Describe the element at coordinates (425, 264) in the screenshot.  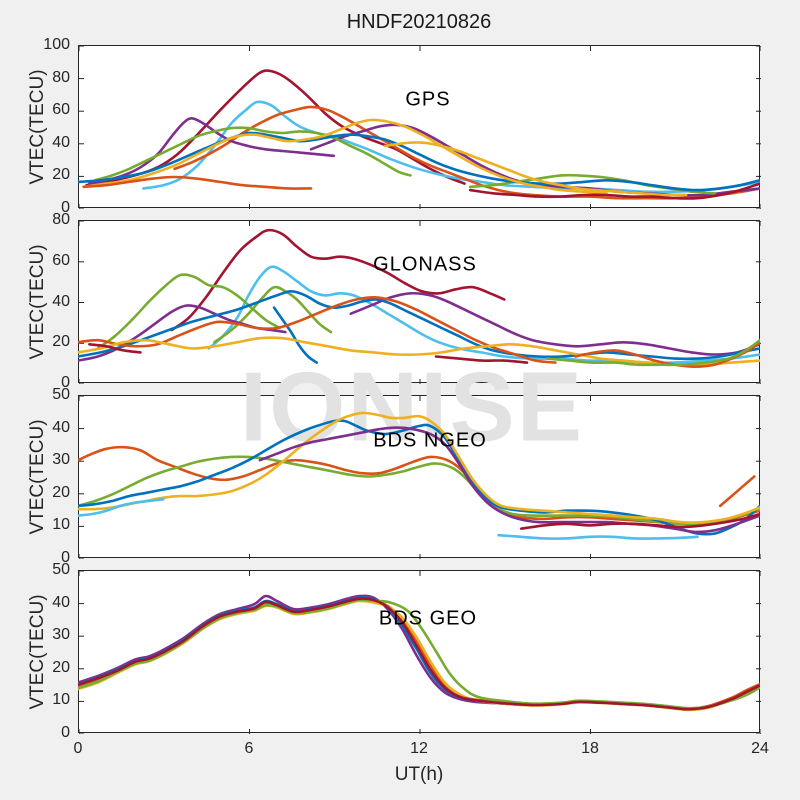
I see `panel-annotation-glonass: GLONASS` at that location.